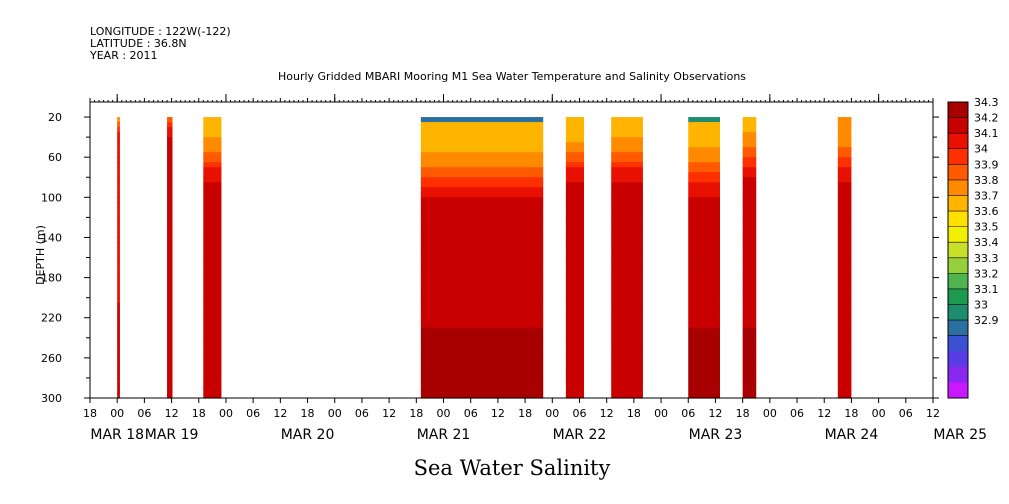  Describe the element at coordinates (986, 195) in the screenshot. I see `colorbar-label: 33.7` at that location.